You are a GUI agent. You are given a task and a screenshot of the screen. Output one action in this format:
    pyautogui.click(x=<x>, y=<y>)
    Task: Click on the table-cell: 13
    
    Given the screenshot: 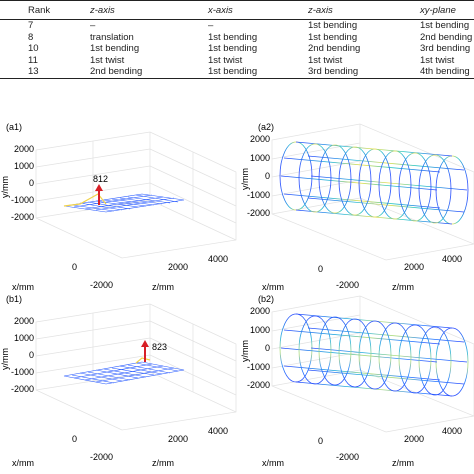 What is the action you would take?
    pyautogui.click(x=45, y=72)
    